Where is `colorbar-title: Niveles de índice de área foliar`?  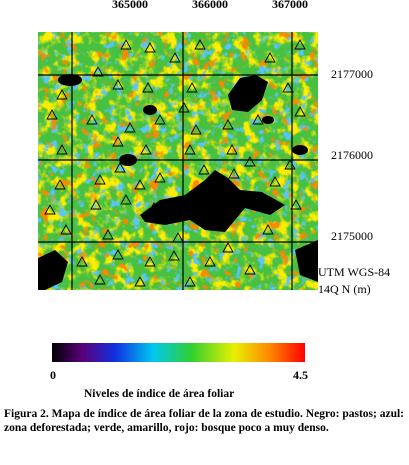
colorbar-title: Niveles de índice de área foliar is located at coordinates (159, 394).